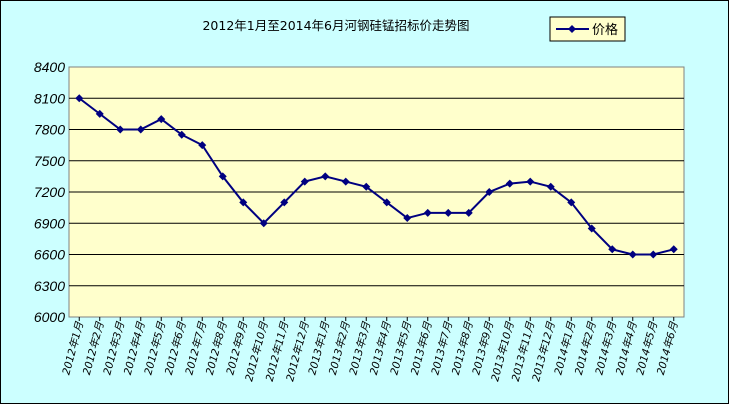  Describe the element at coordinates (335, 25) in the screenshot. I see `chart-title: 2012年1月至2014年6月河钢硅锰招标价走势图` at that location.